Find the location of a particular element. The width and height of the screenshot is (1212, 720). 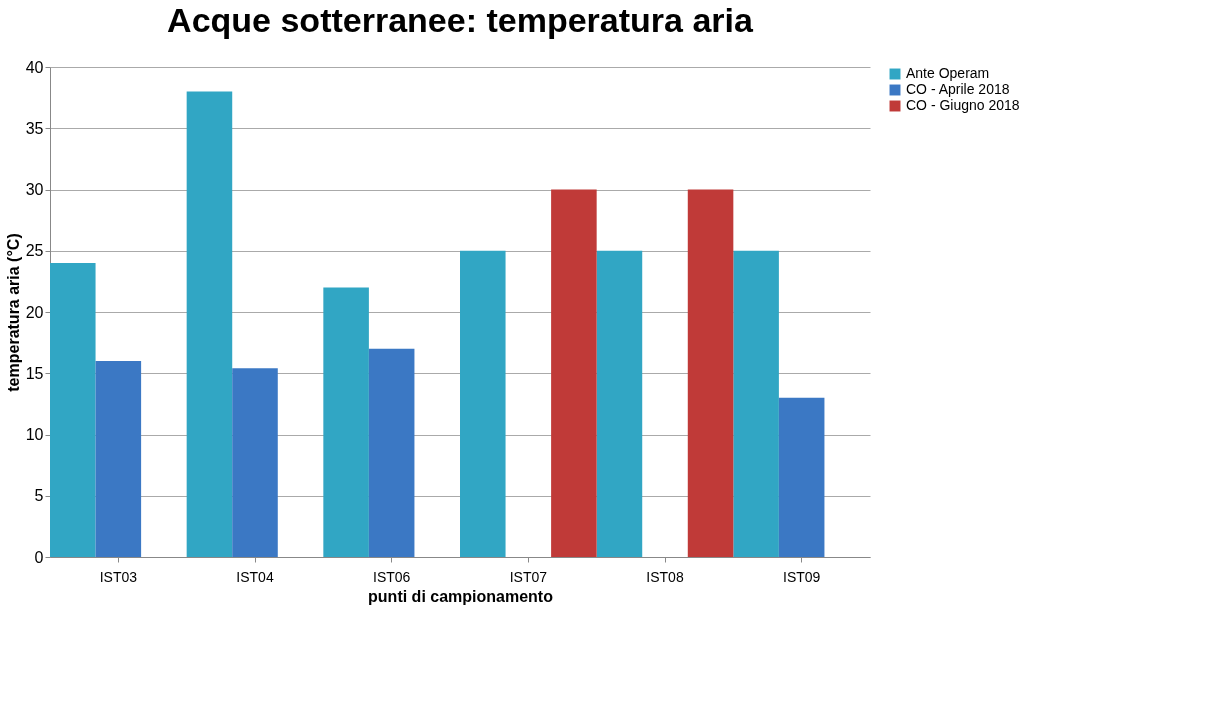

x-tick-label: IST07 is located at coordinates (528, 576).